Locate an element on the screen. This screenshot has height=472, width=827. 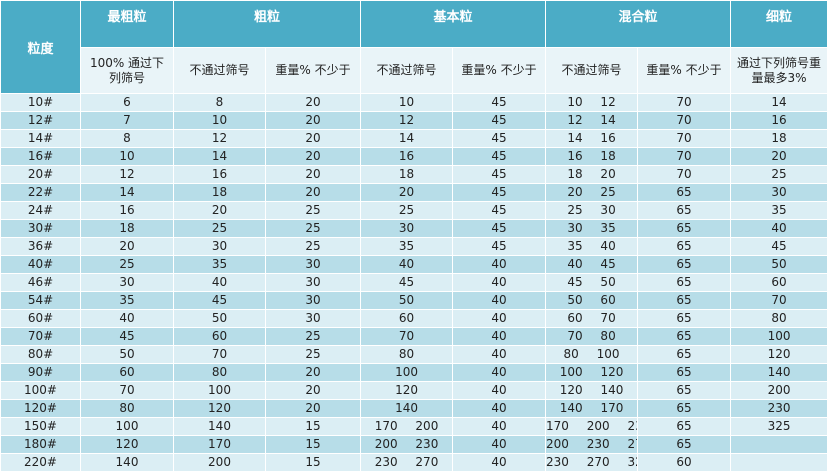
value-cell: 100 120 is located at coordinates (592, 372).